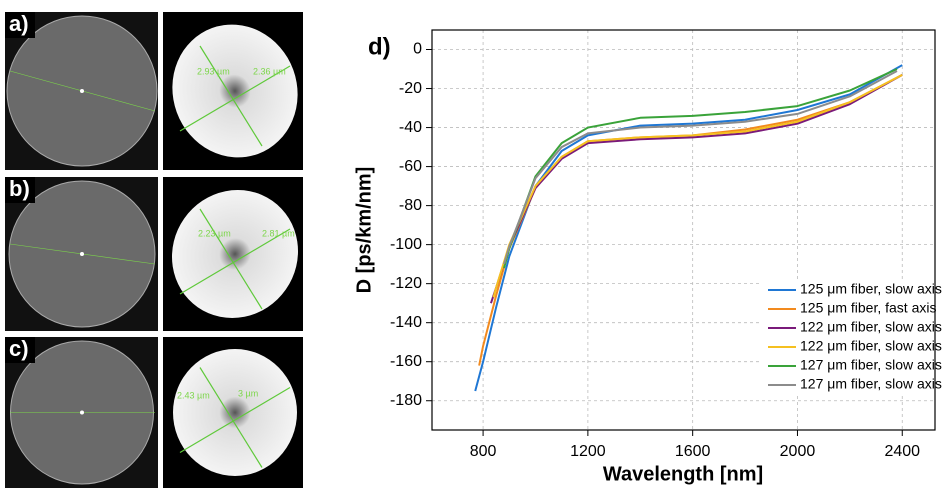 This screenshot has width=943, height=488. I want to click on legend-label: 125 μm fiber, slow axis, so click(871, 289).